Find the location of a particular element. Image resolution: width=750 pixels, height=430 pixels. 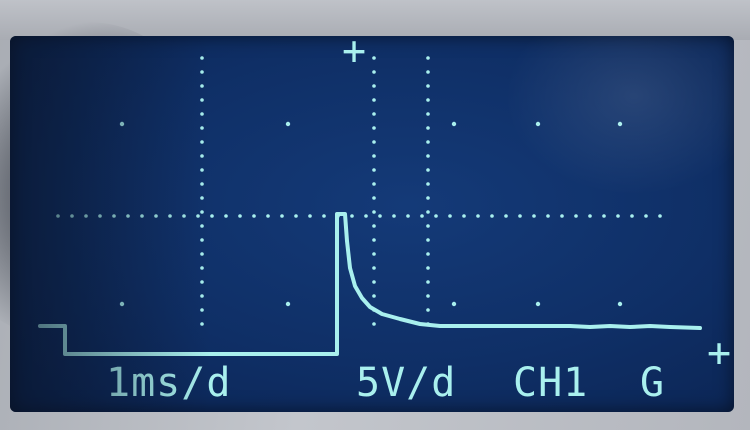

channel-readout: CH1 is located at coordinates (550, 383).